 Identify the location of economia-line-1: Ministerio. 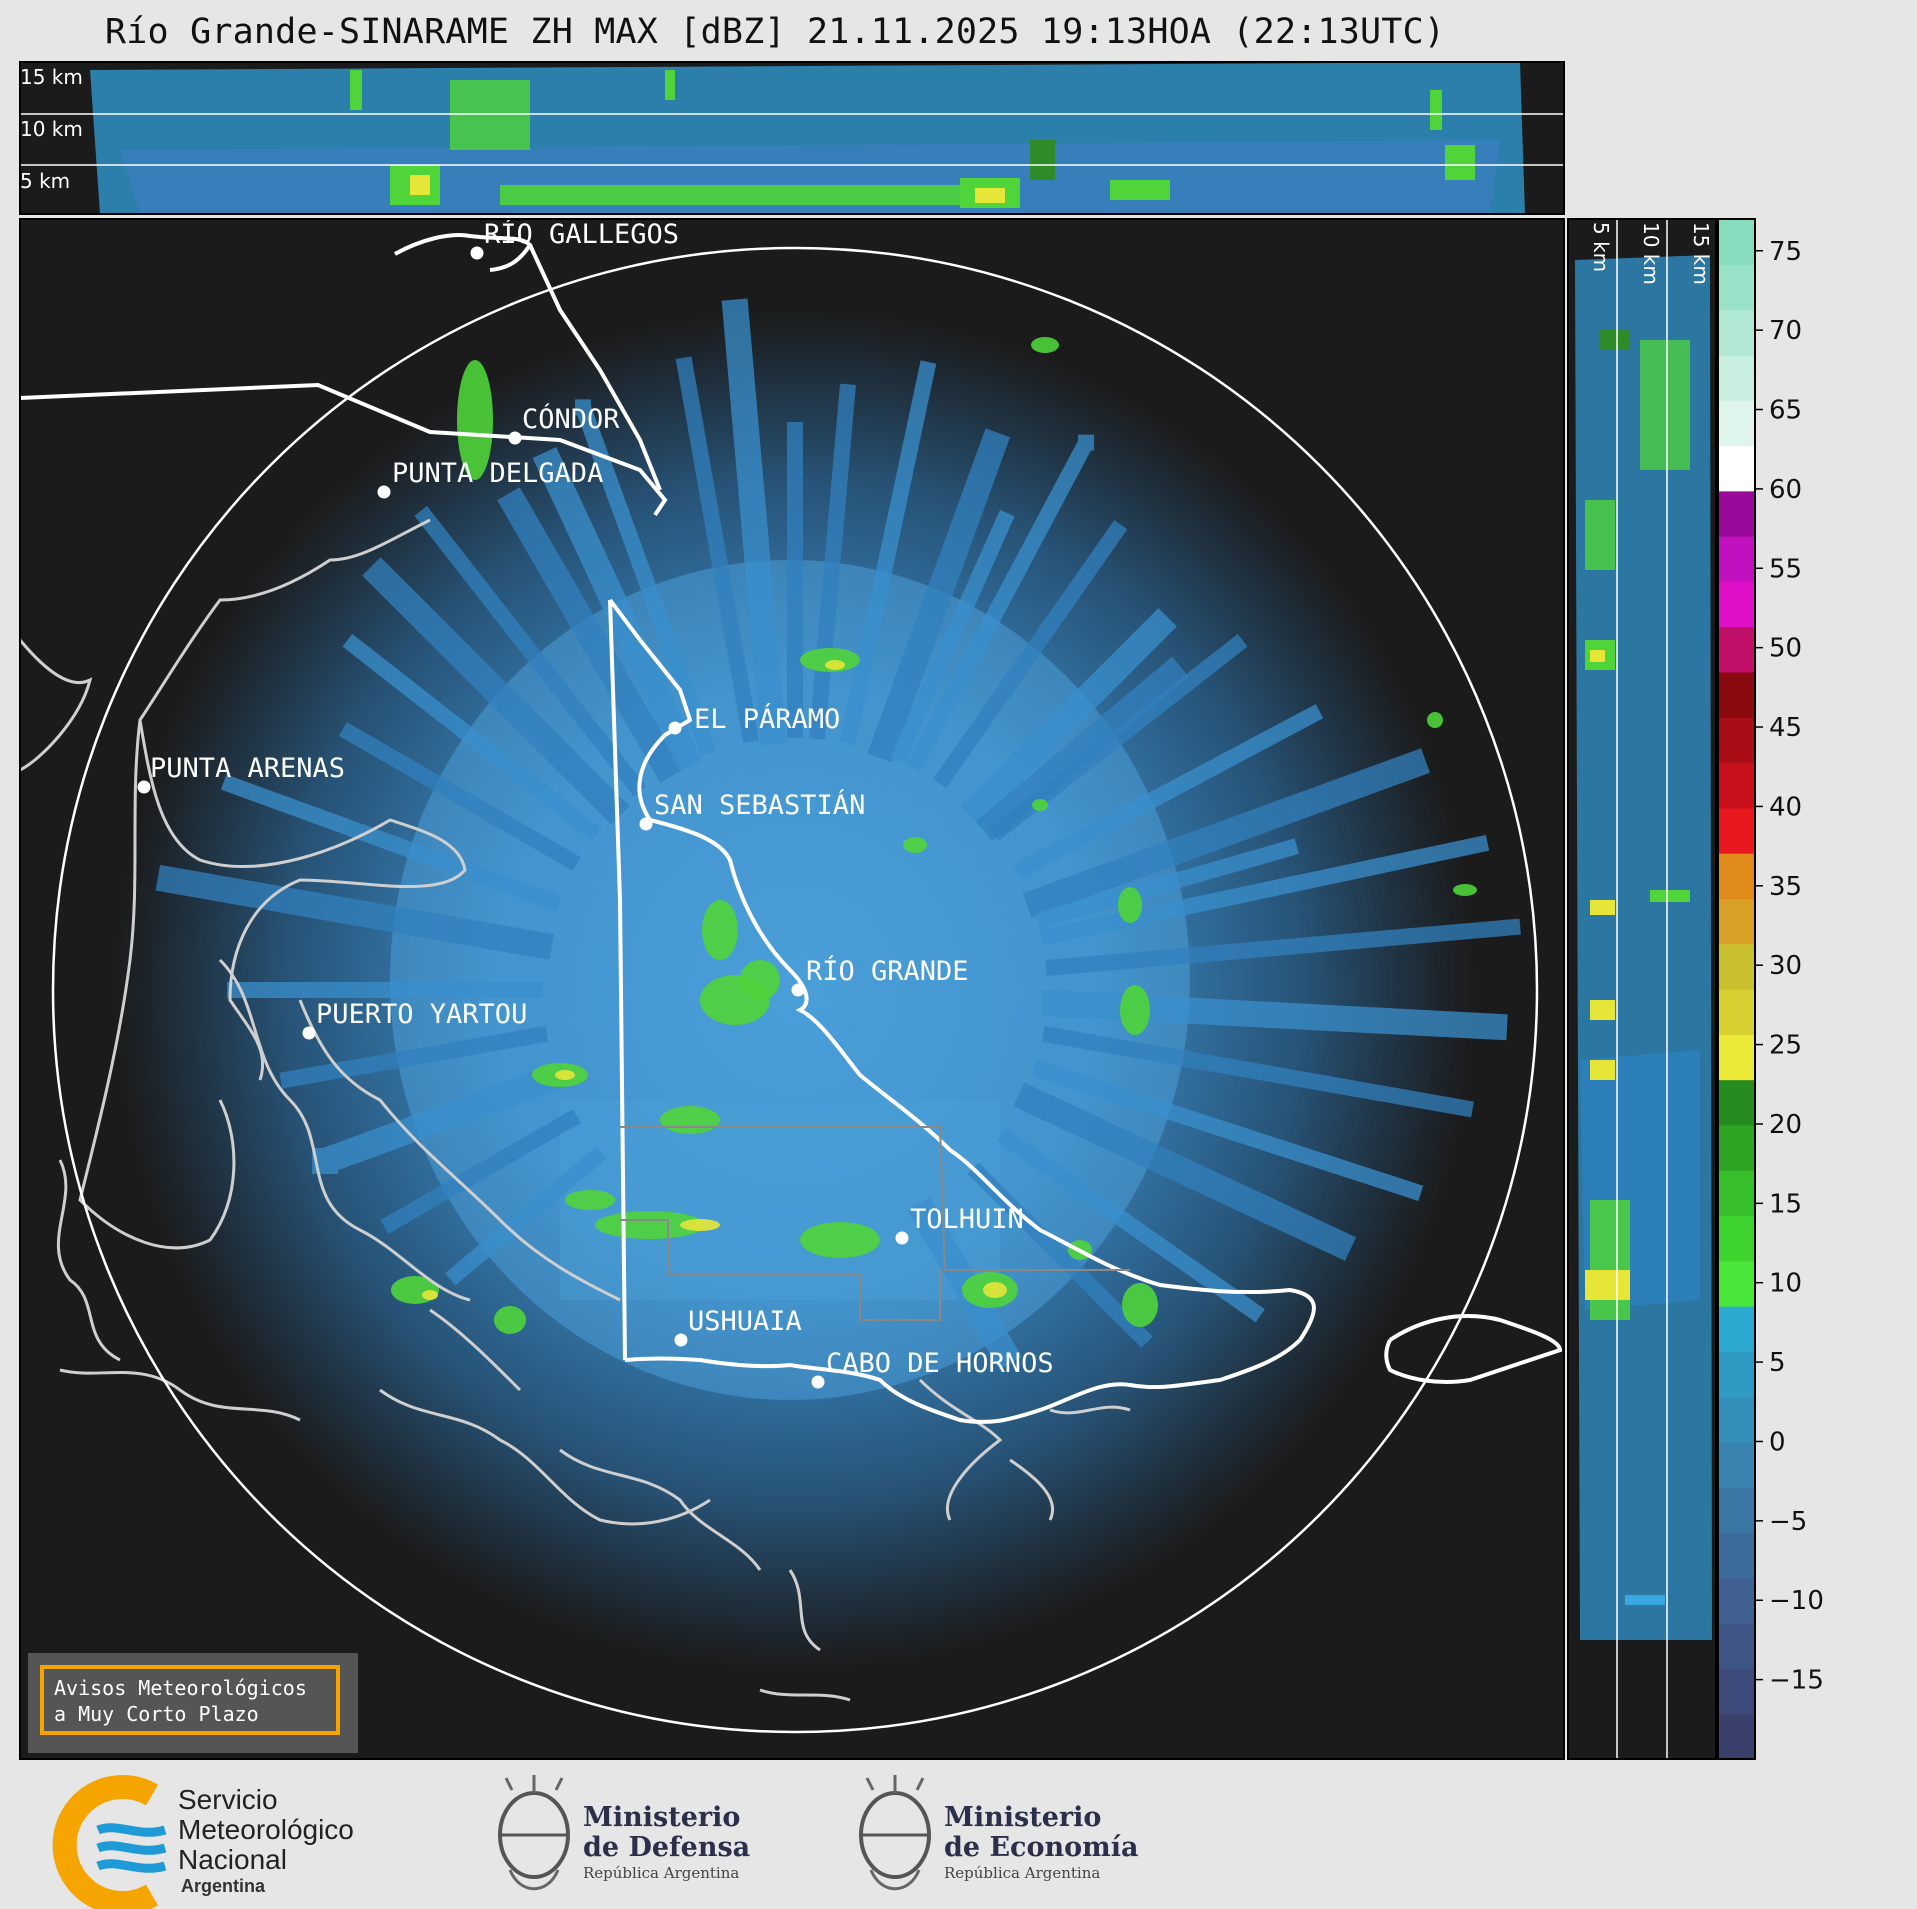
(1023, 1817).